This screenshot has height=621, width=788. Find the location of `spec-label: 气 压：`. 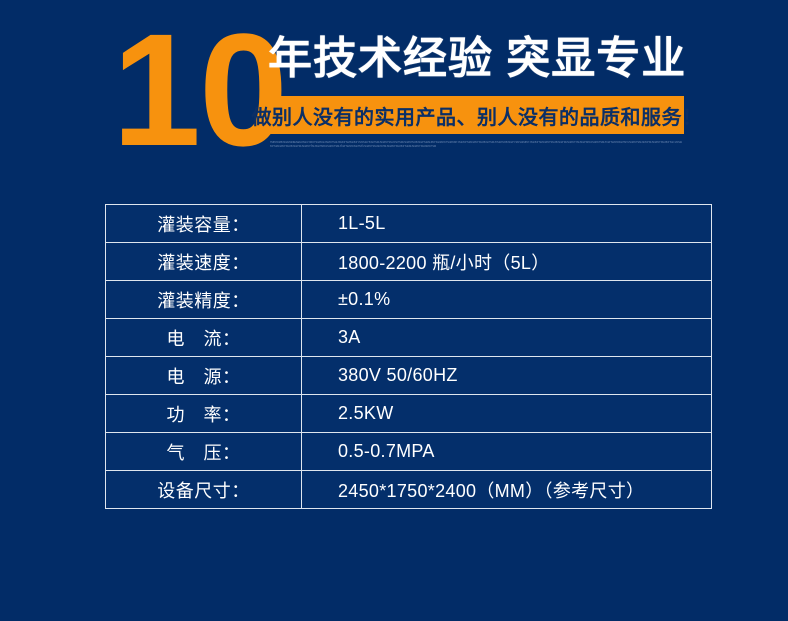

spec-label: 气 压： is located at coordinates (203, 451).